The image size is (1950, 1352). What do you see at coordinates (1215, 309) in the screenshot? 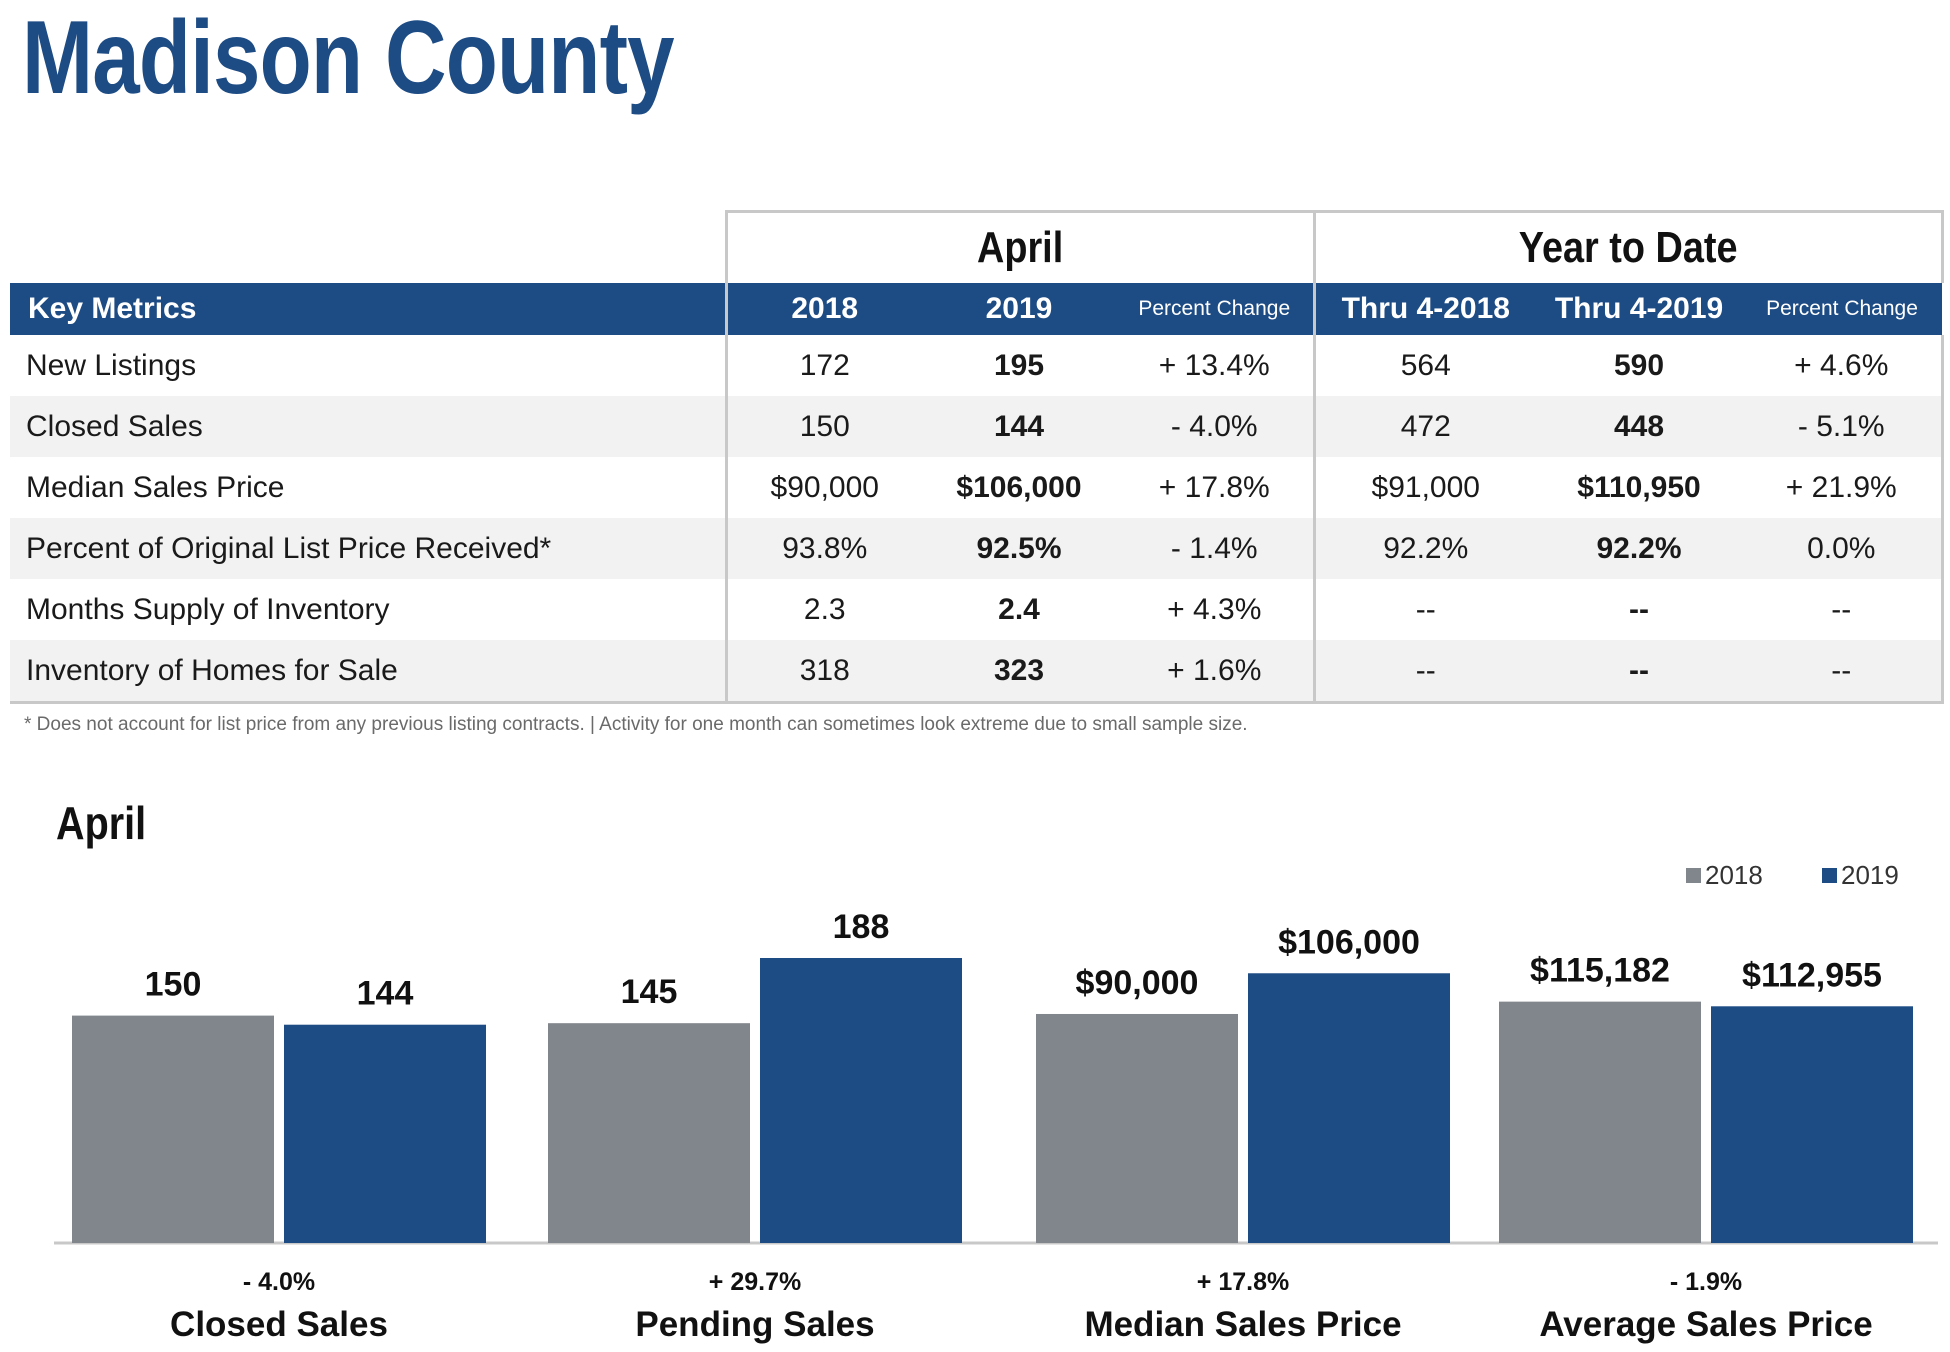
I see `column-header-percent-change: Percent Change` at bounding box center [1215, 309].